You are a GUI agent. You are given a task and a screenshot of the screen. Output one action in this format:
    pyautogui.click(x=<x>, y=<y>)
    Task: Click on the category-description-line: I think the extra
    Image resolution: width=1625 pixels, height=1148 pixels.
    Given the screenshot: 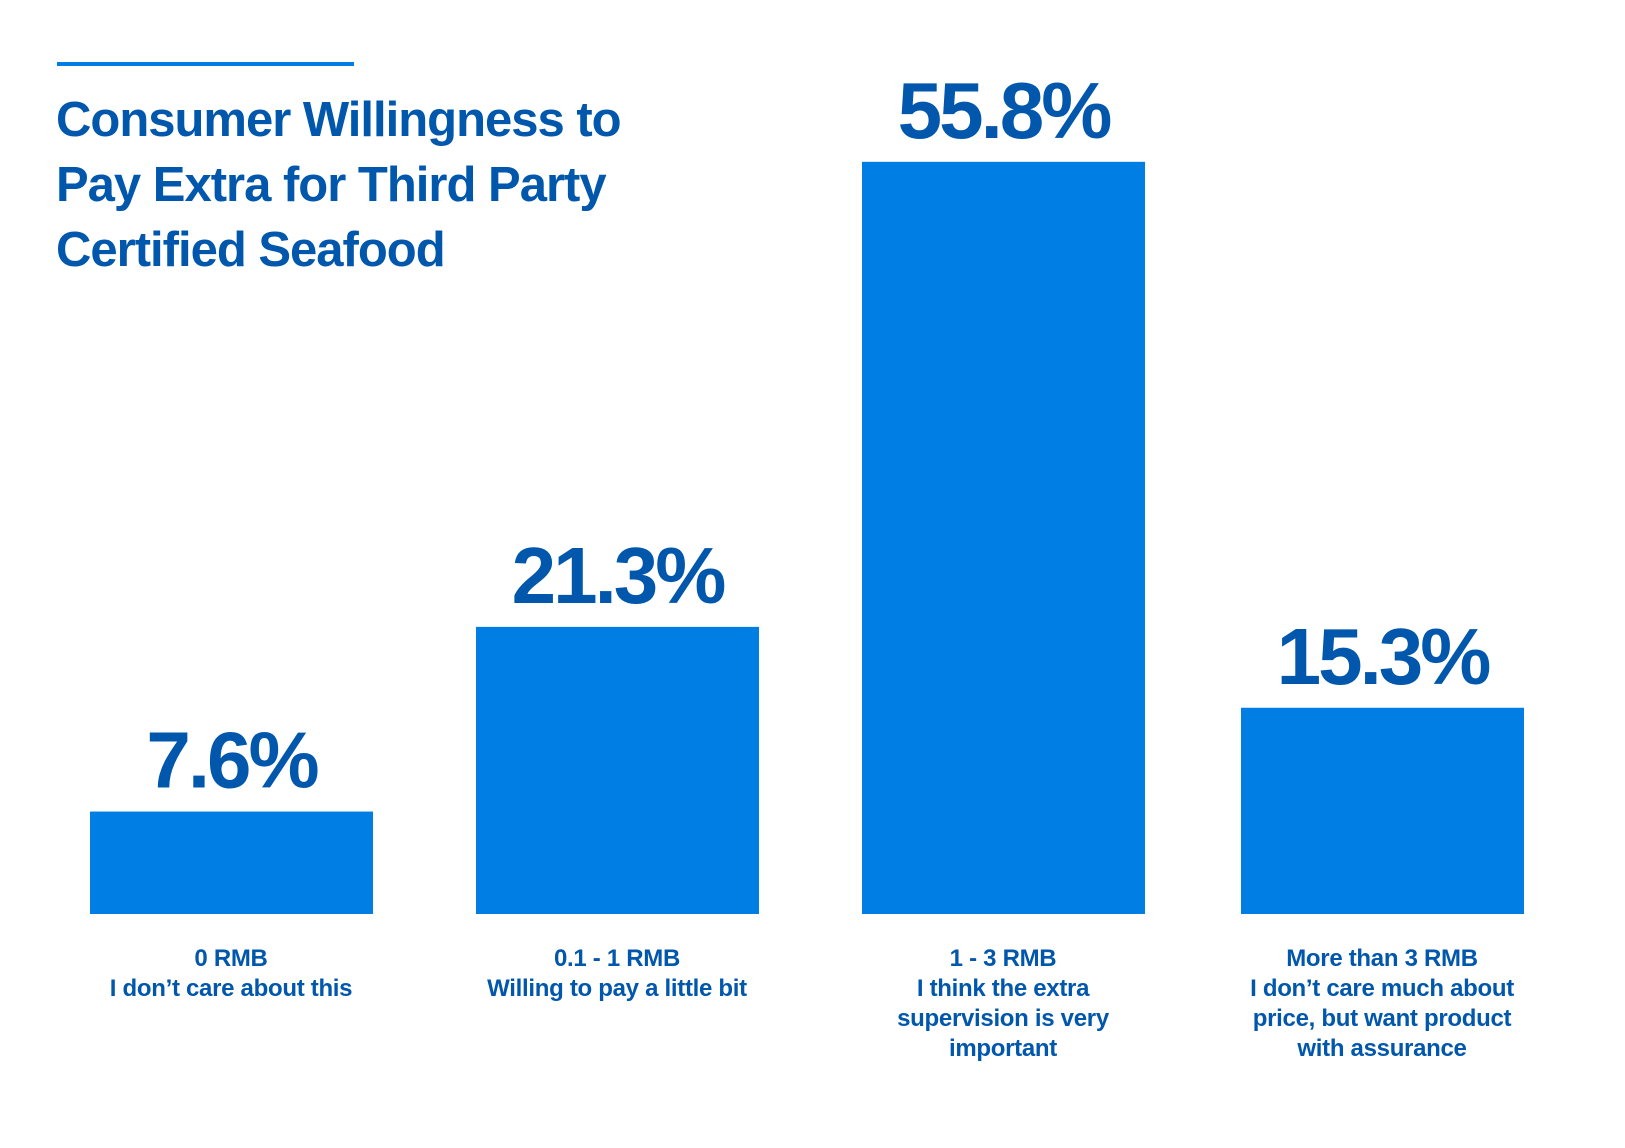 What is the action you would take?
    pyautogui.click(x=1003, y=988)
    